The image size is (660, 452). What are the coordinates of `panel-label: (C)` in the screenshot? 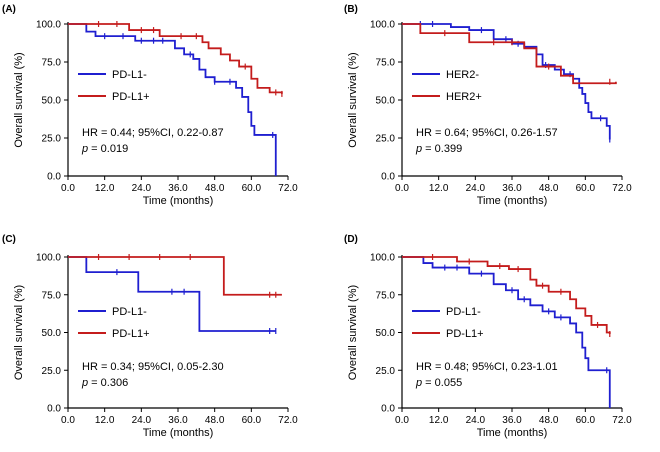 It's located at (9, 239).